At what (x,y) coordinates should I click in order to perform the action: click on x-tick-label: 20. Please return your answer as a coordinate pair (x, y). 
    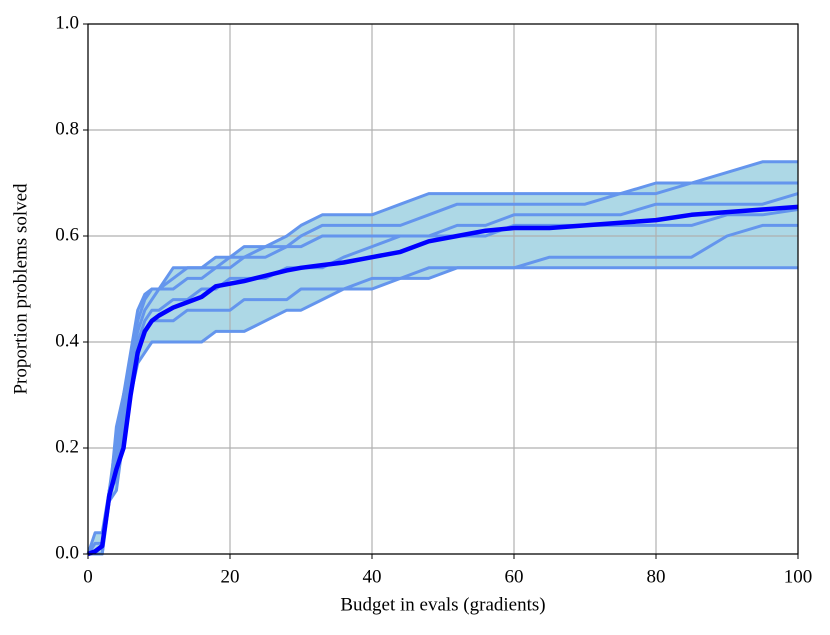
    Looking at the image, I should click on (230, 576).